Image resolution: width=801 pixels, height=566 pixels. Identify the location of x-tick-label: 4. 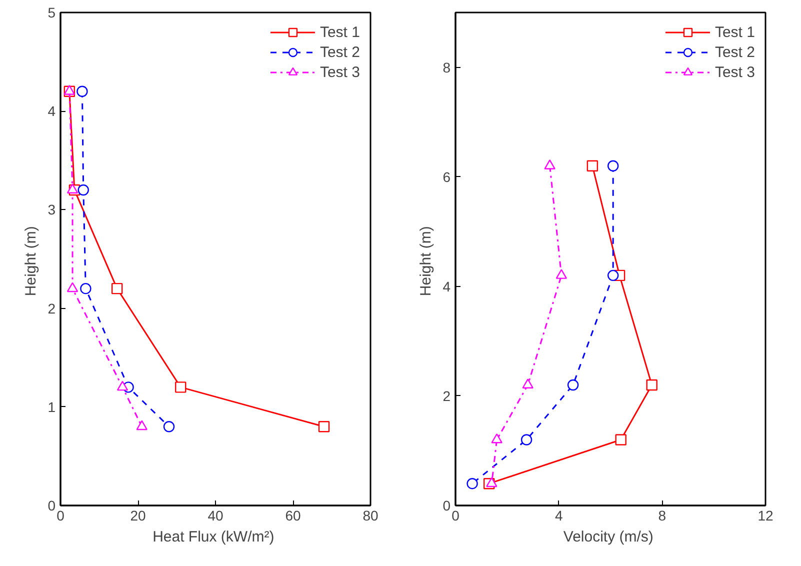
(558, 516).